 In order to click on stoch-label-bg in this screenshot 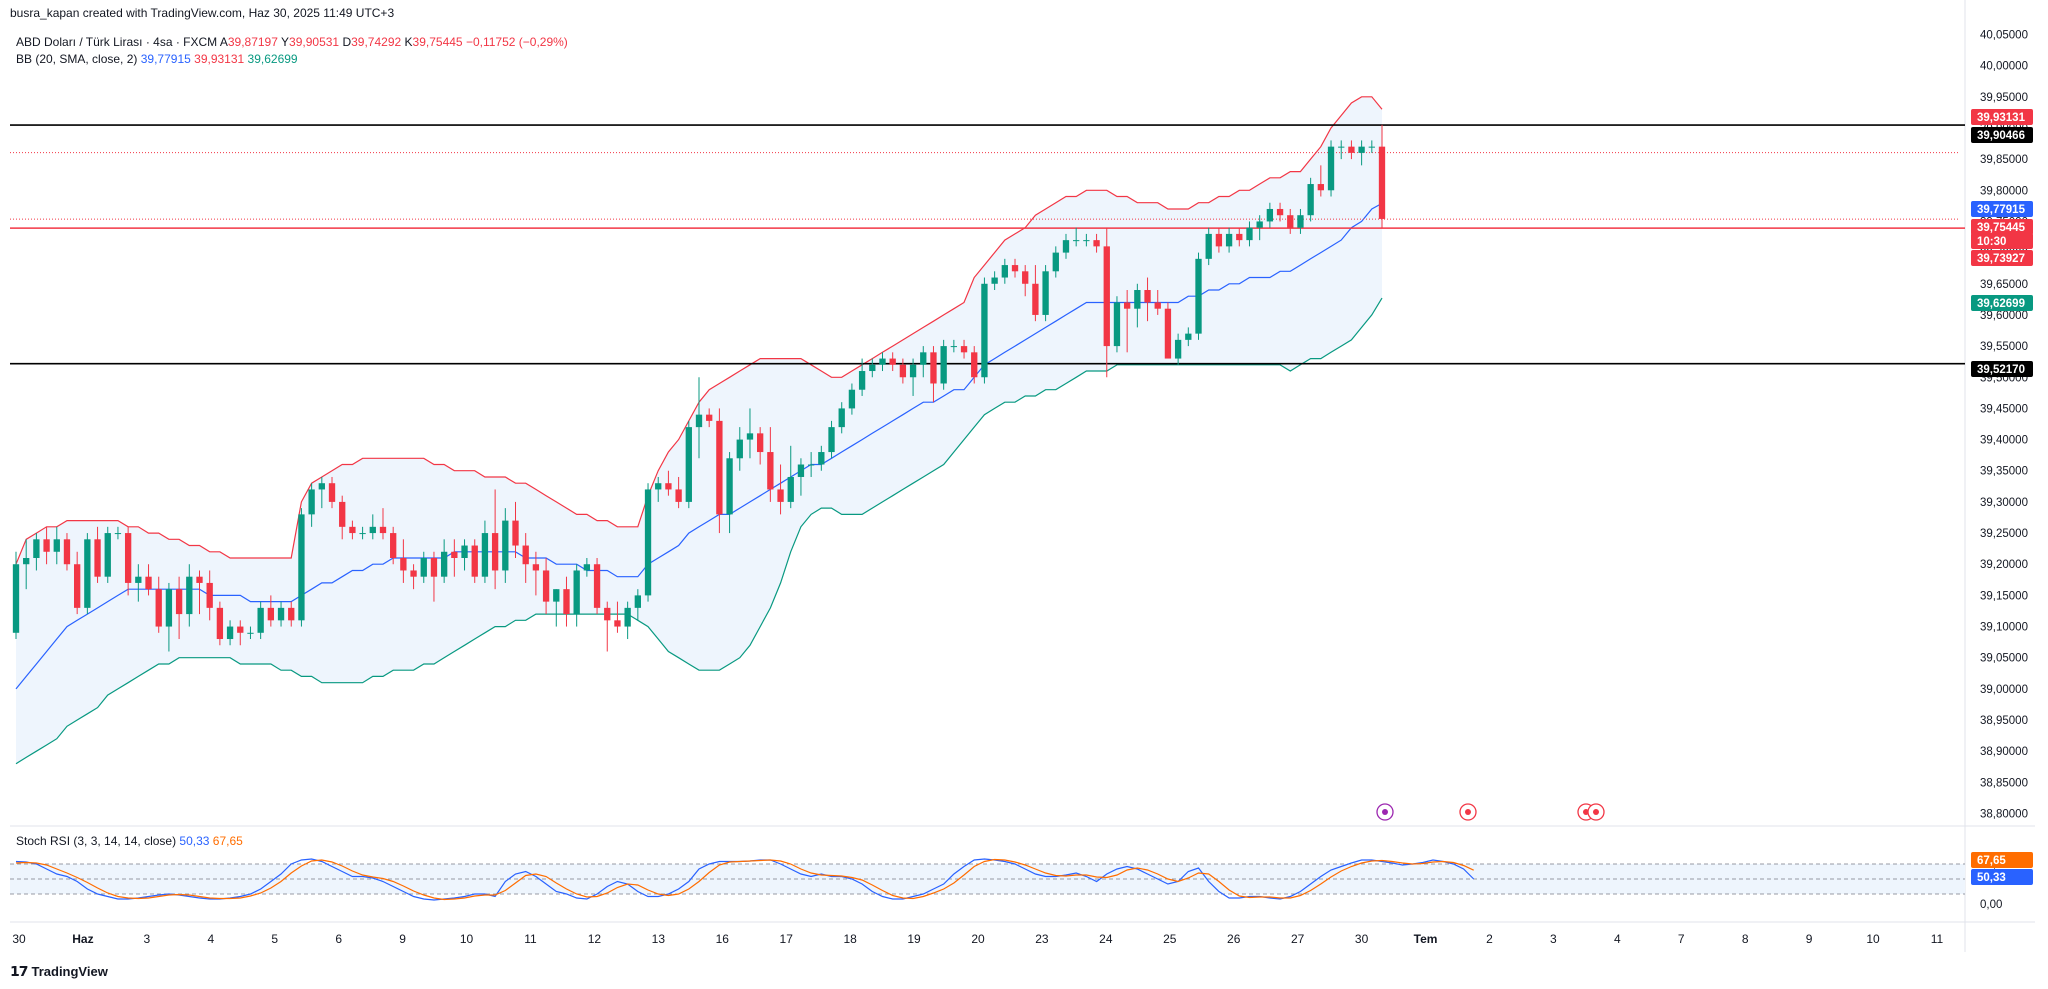, I will do `click(2002, 877)`.